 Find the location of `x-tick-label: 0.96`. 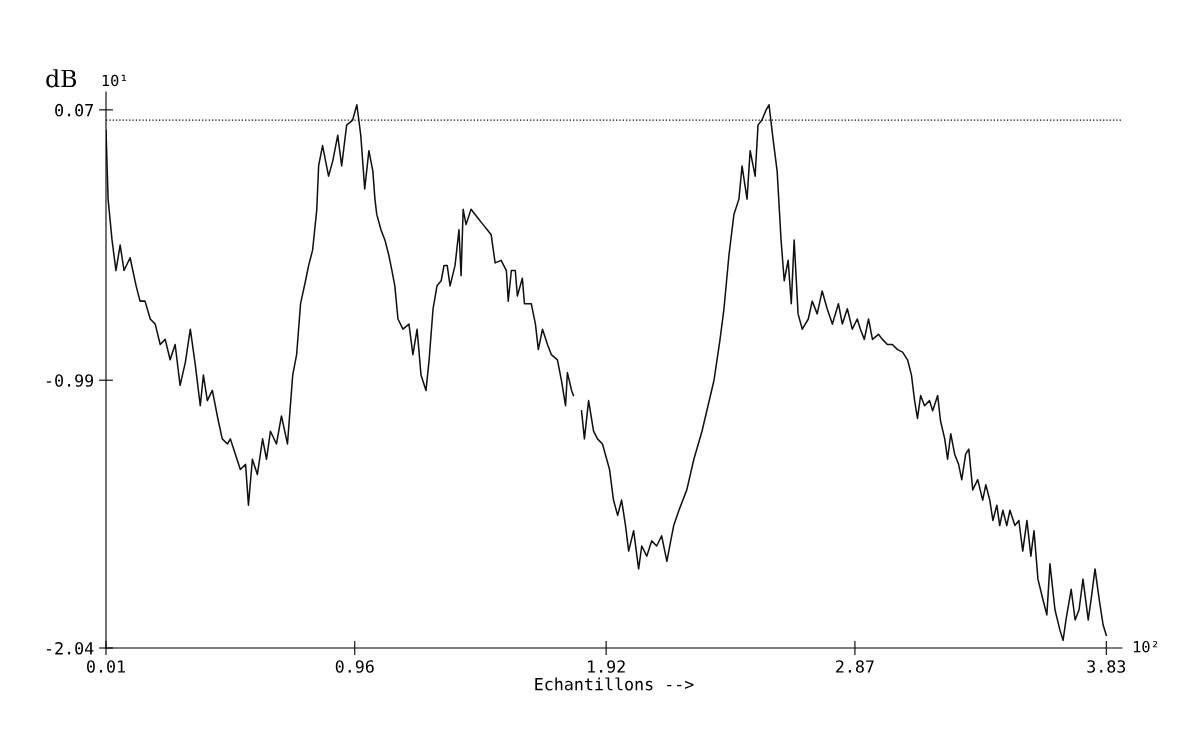

x-tick-label: 0.96 is located at coordinates (354, 666).